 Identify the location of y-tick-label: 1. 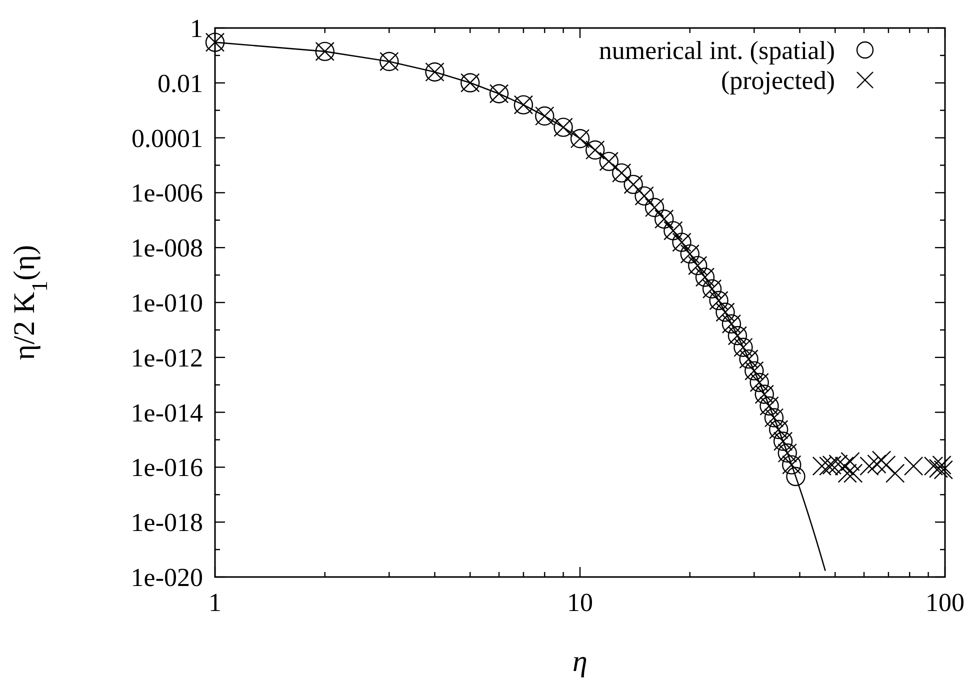
(196, 28).